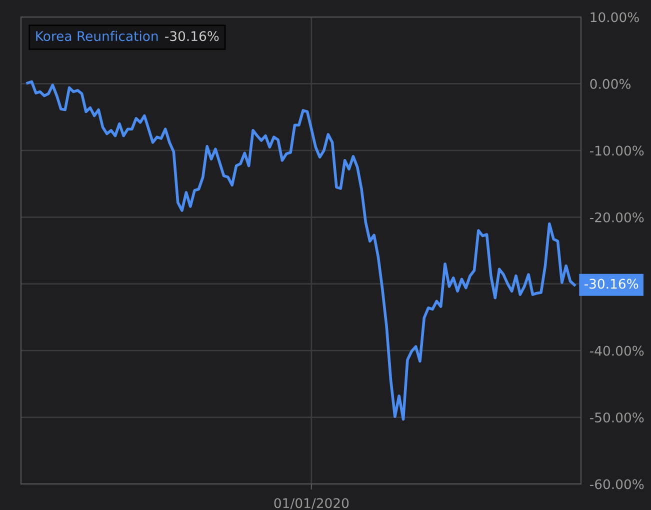 The width and height of the screenshot is (651, 510). I want to click on y-tick-label: -40.00%, so click(617, 351).